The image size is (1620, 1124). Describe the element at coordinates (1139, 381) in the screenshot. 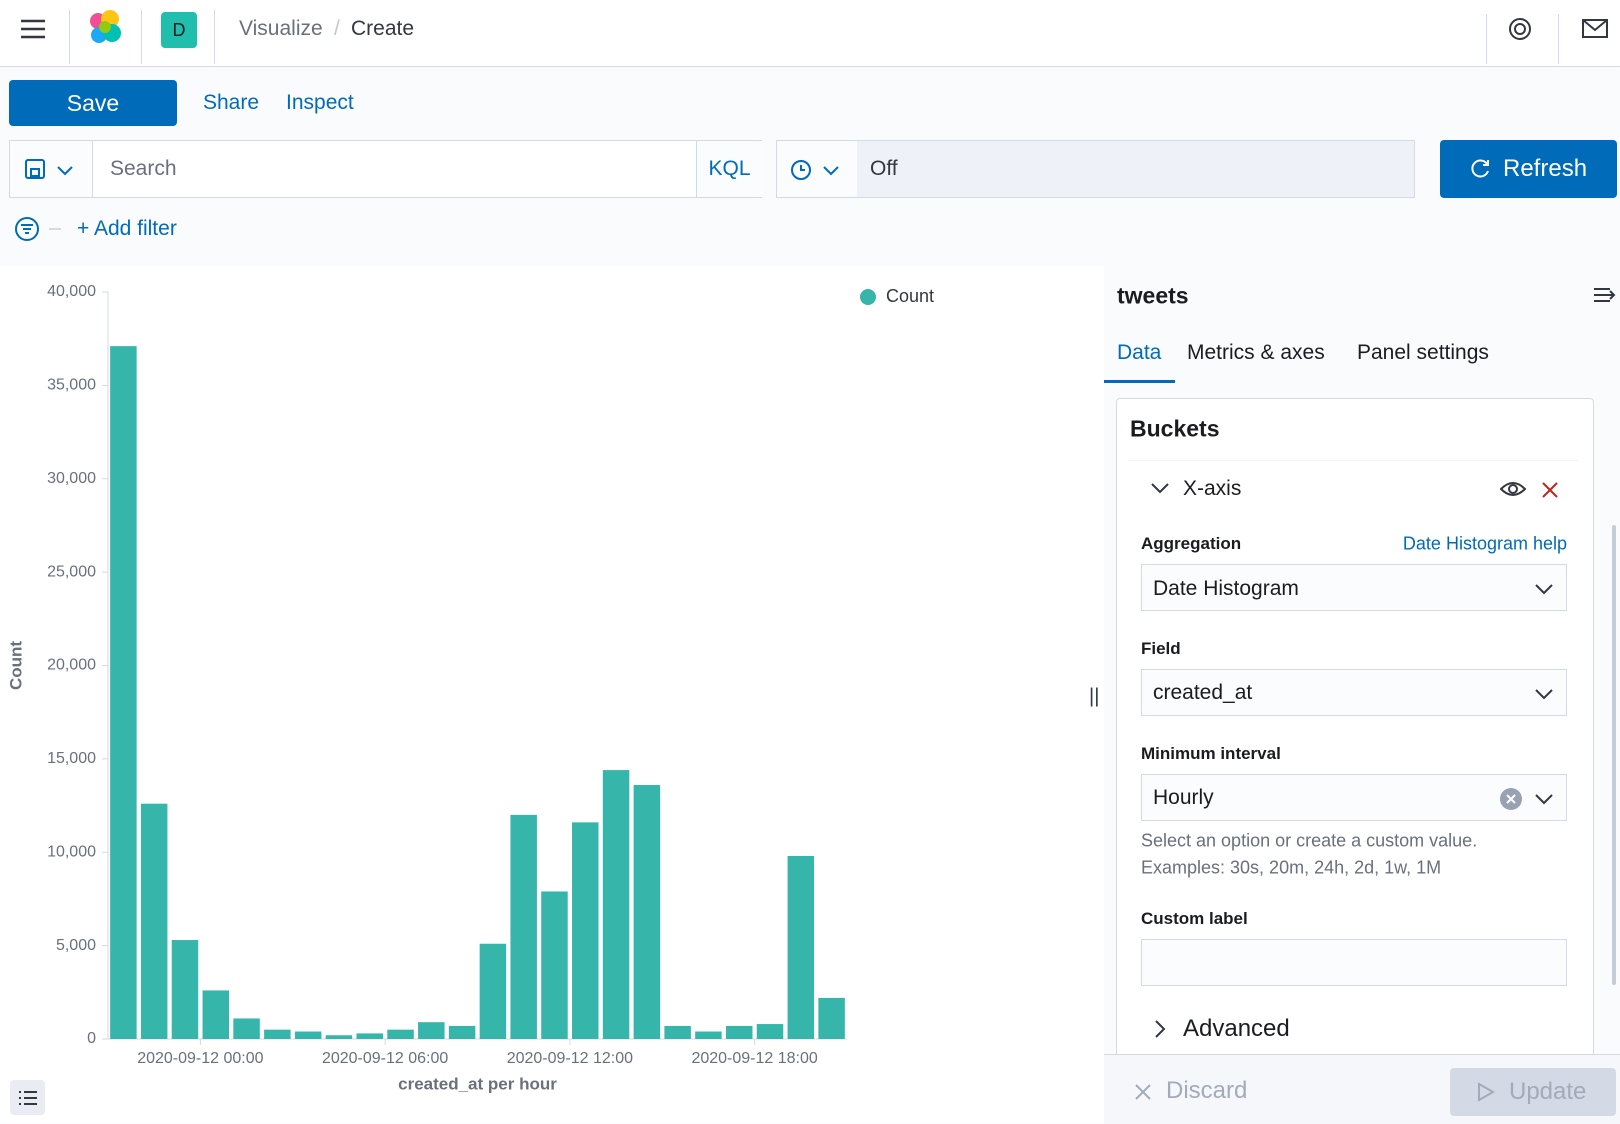

I see `tab-underline` at that location.